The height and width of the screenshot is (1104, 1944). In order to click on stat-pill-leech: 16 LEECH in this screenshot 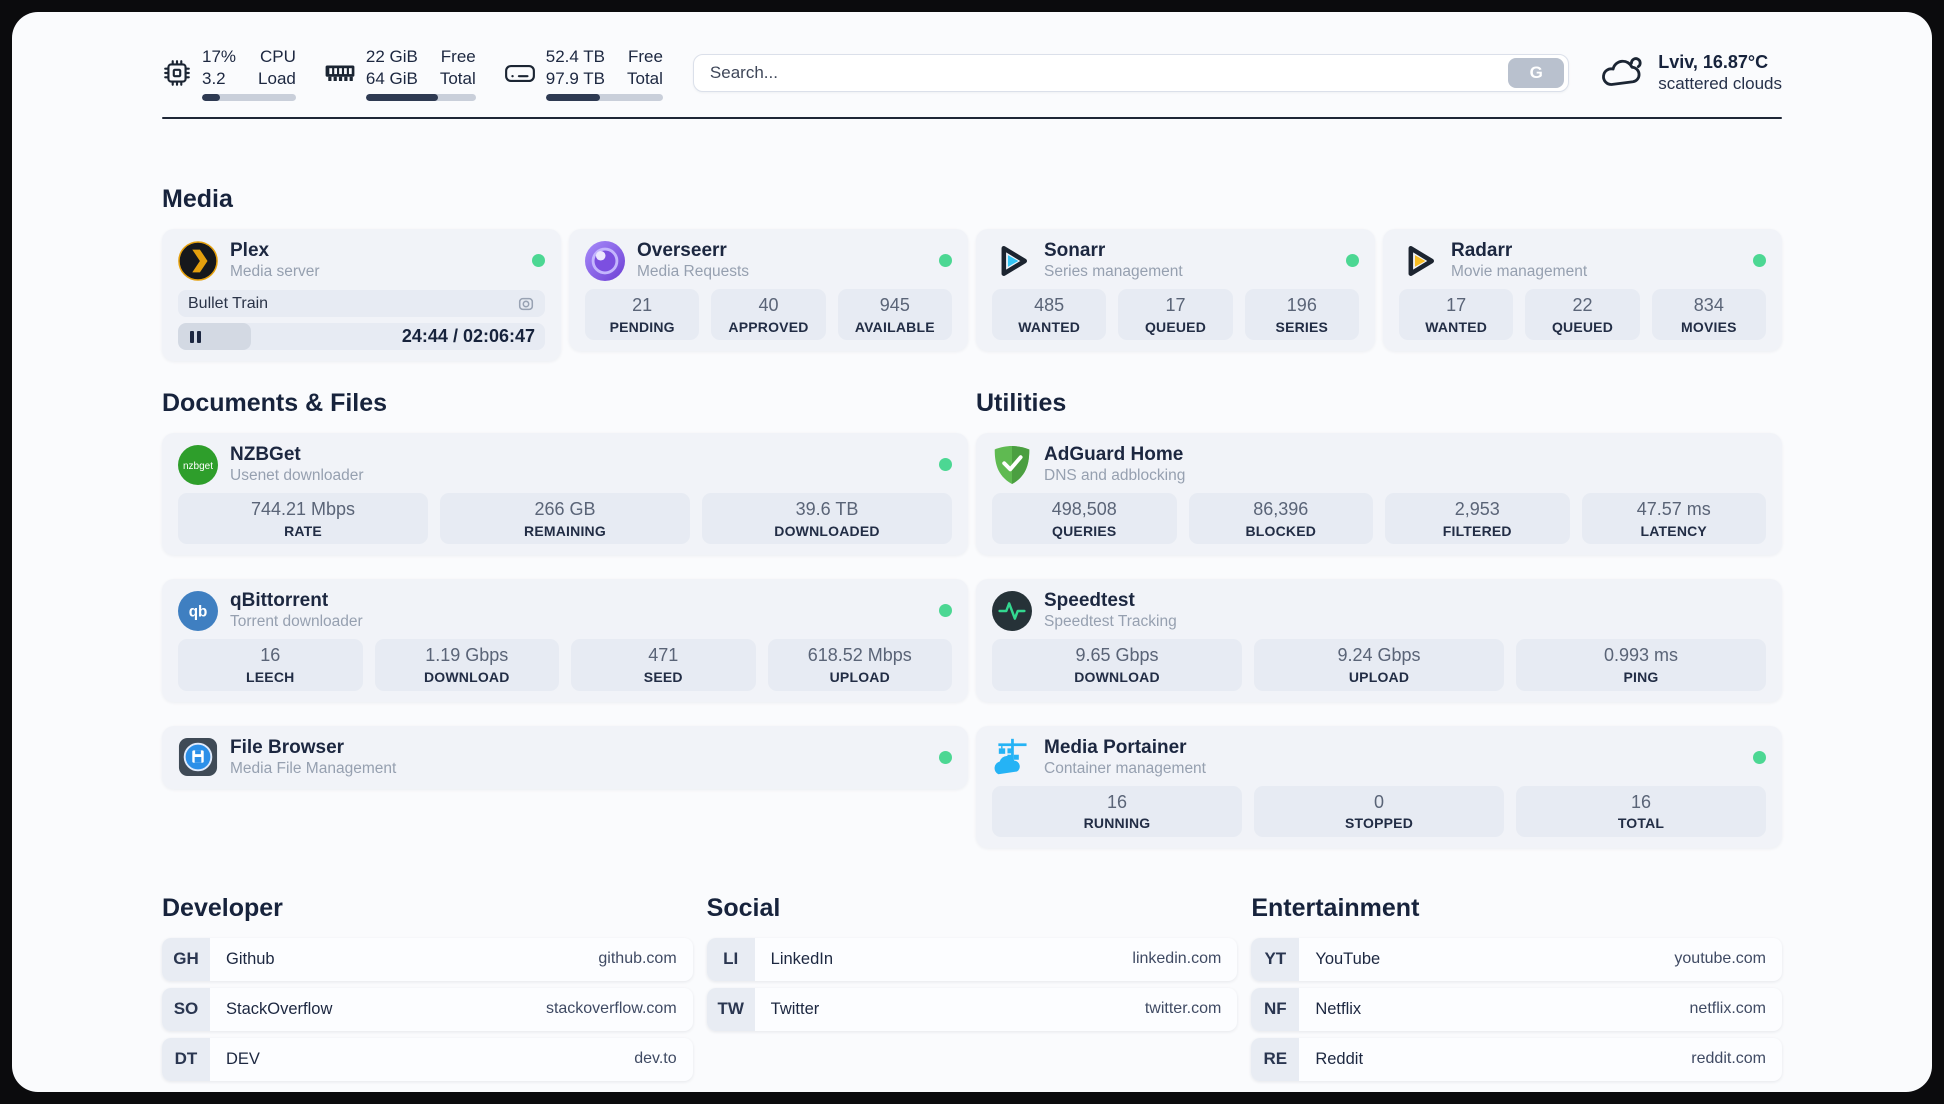, I will do `click(270, 665)`.